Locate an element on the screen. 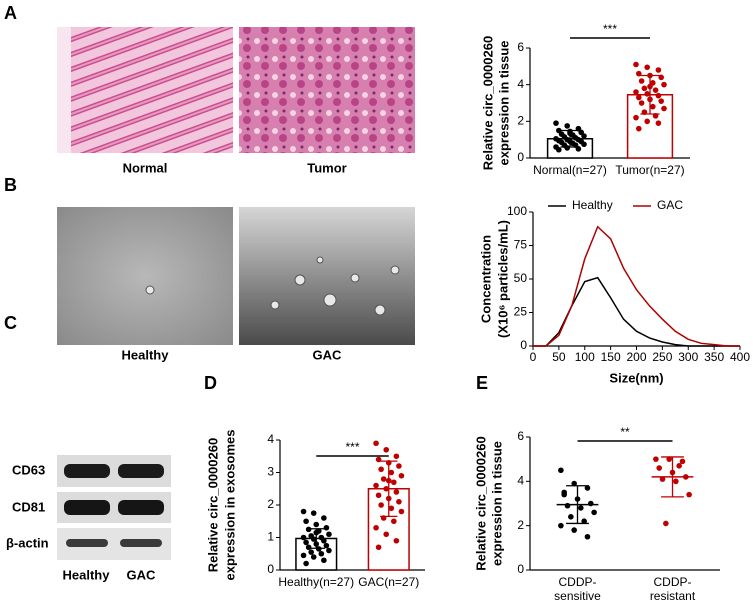  panel-letter: B is located at coordinates (10, 185).